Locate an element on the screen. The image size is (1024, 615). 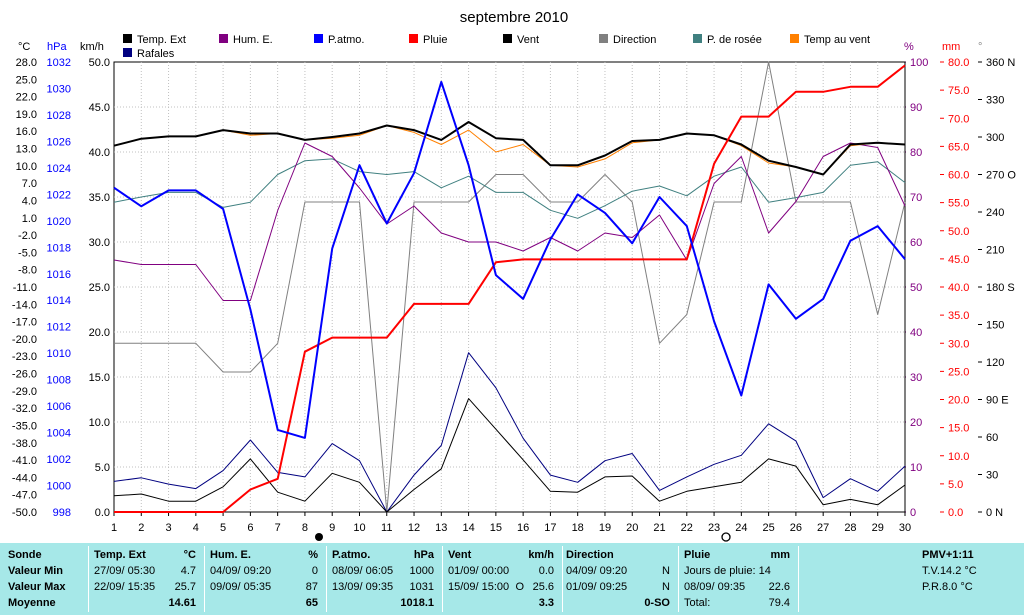
direction-unit-label: ° is located at coordinates (980, 47).